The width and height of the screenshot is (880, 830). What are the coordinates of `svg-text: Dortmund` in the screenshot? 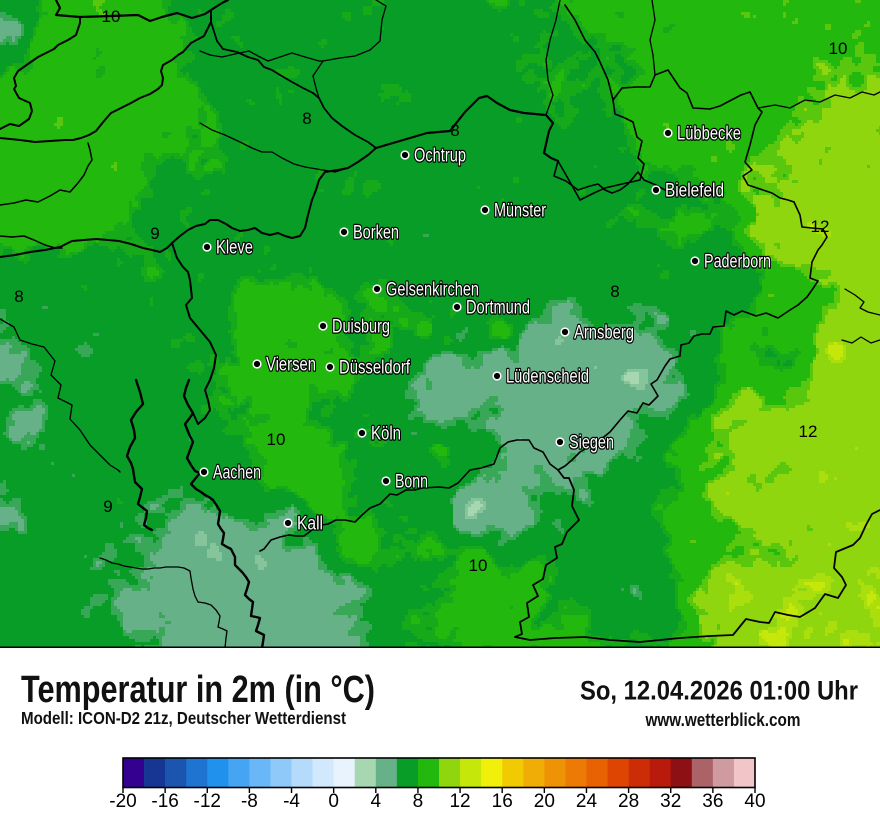 It's located at (498, 308).